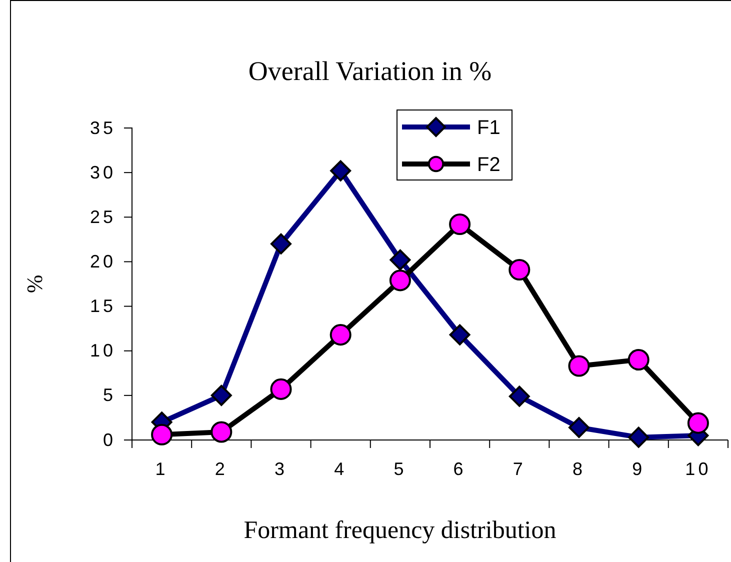 The image size is (731, 562). I want to click on x-tick-label: 10, so click(698, 468).